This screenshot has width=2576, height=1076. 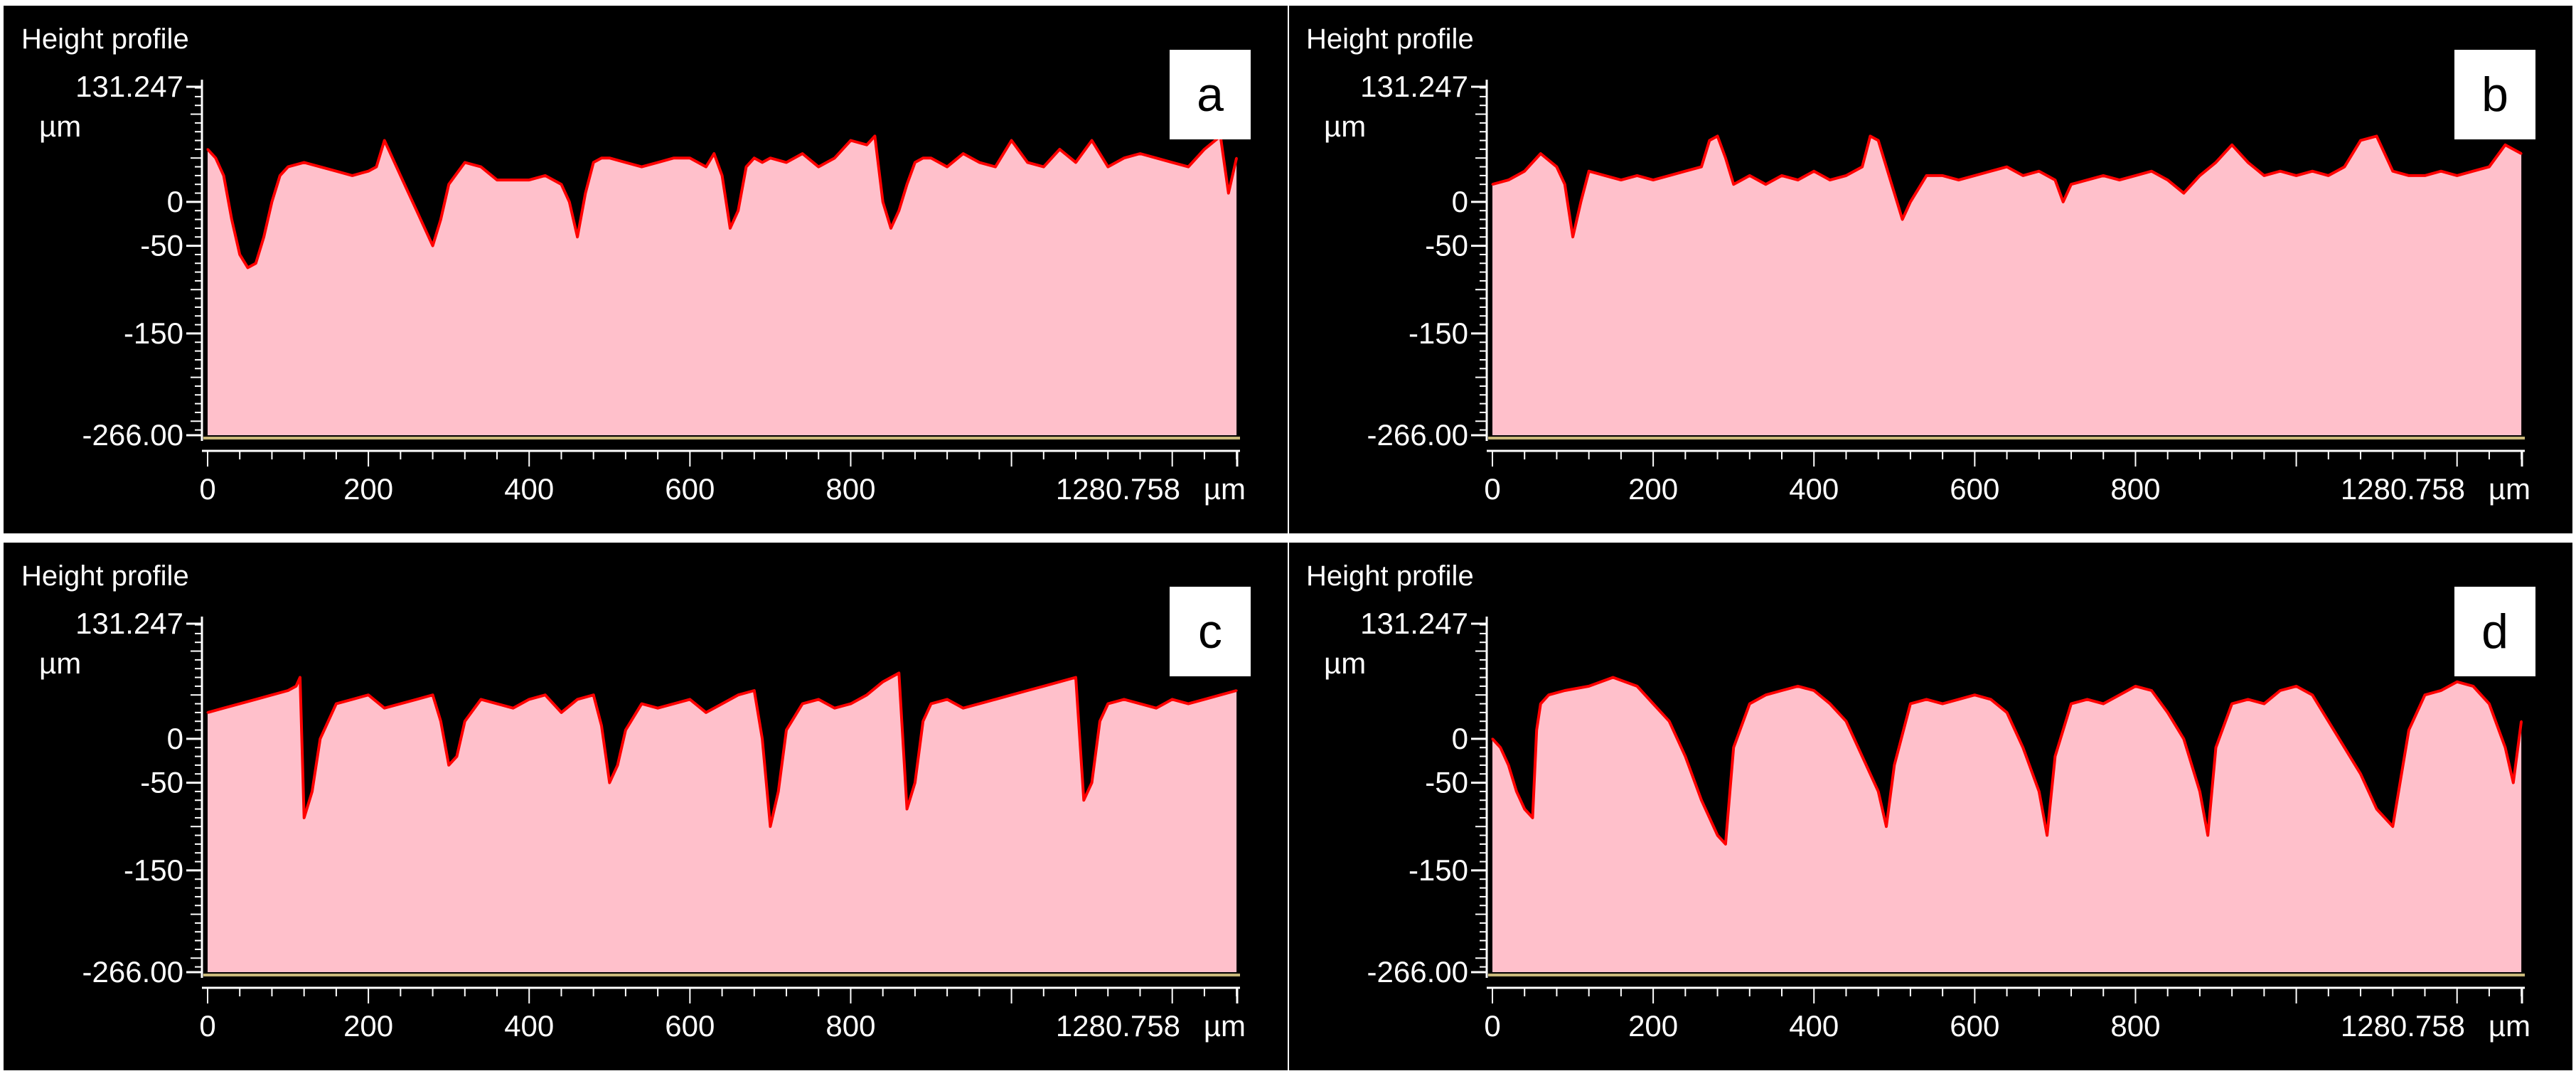 What do you see at coordinates (1211, 95) in the screenshot?
I see `panel-label: a` at bounding box center [1211, 95].